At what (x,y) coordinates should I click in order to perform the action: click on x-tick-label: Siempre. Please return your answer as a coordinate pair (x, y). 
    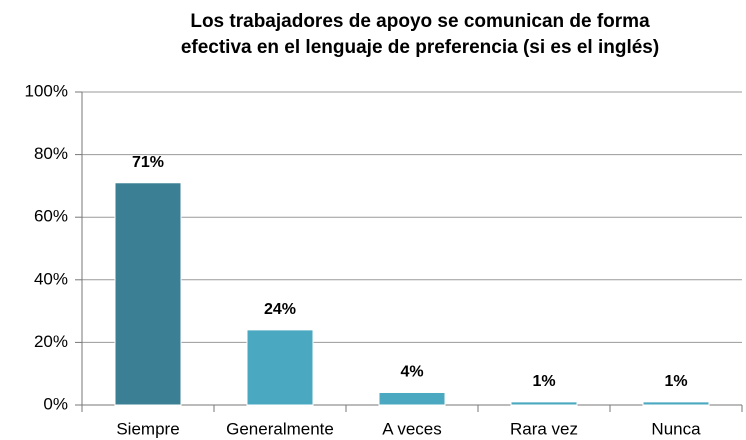
    Looking at the image, I should click on (147, 428).